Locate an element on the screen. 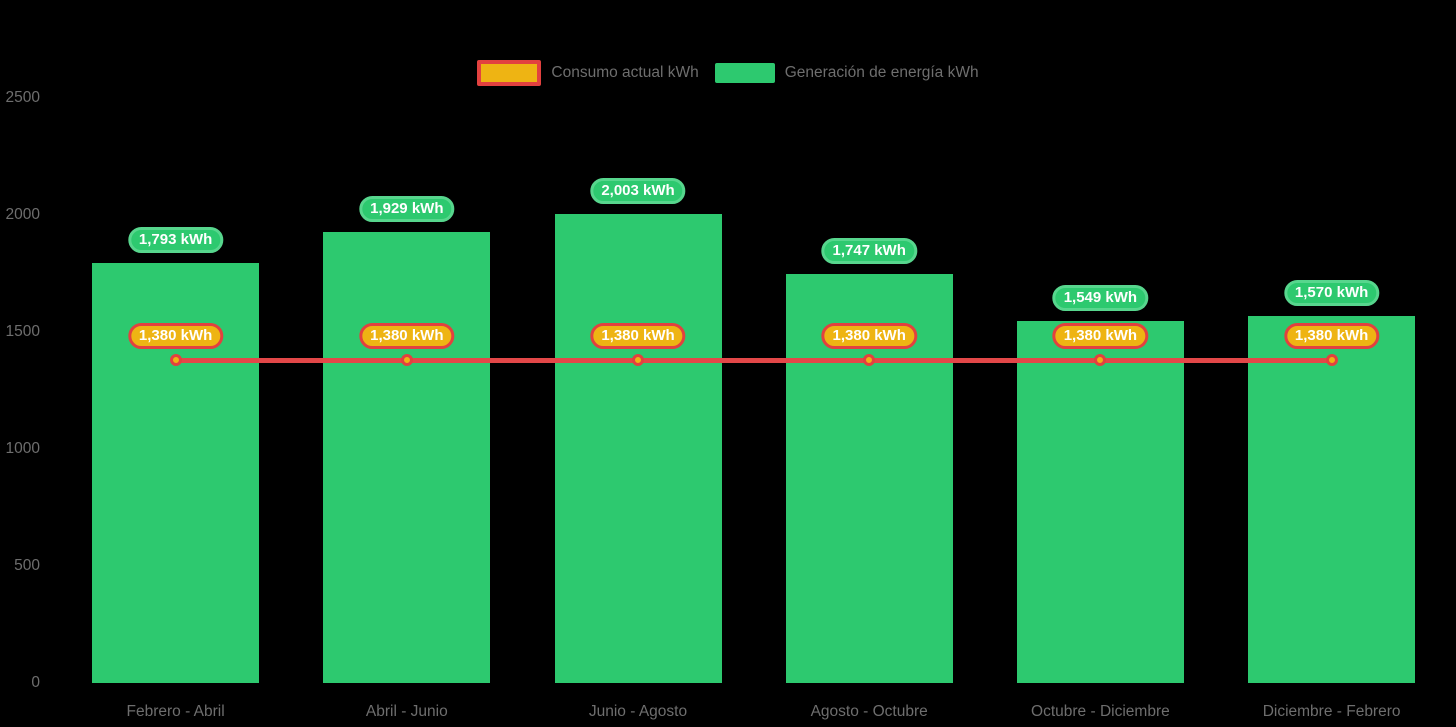  legend-item-consumo: Consumo actual kWh is located at coordinates (588, 73).